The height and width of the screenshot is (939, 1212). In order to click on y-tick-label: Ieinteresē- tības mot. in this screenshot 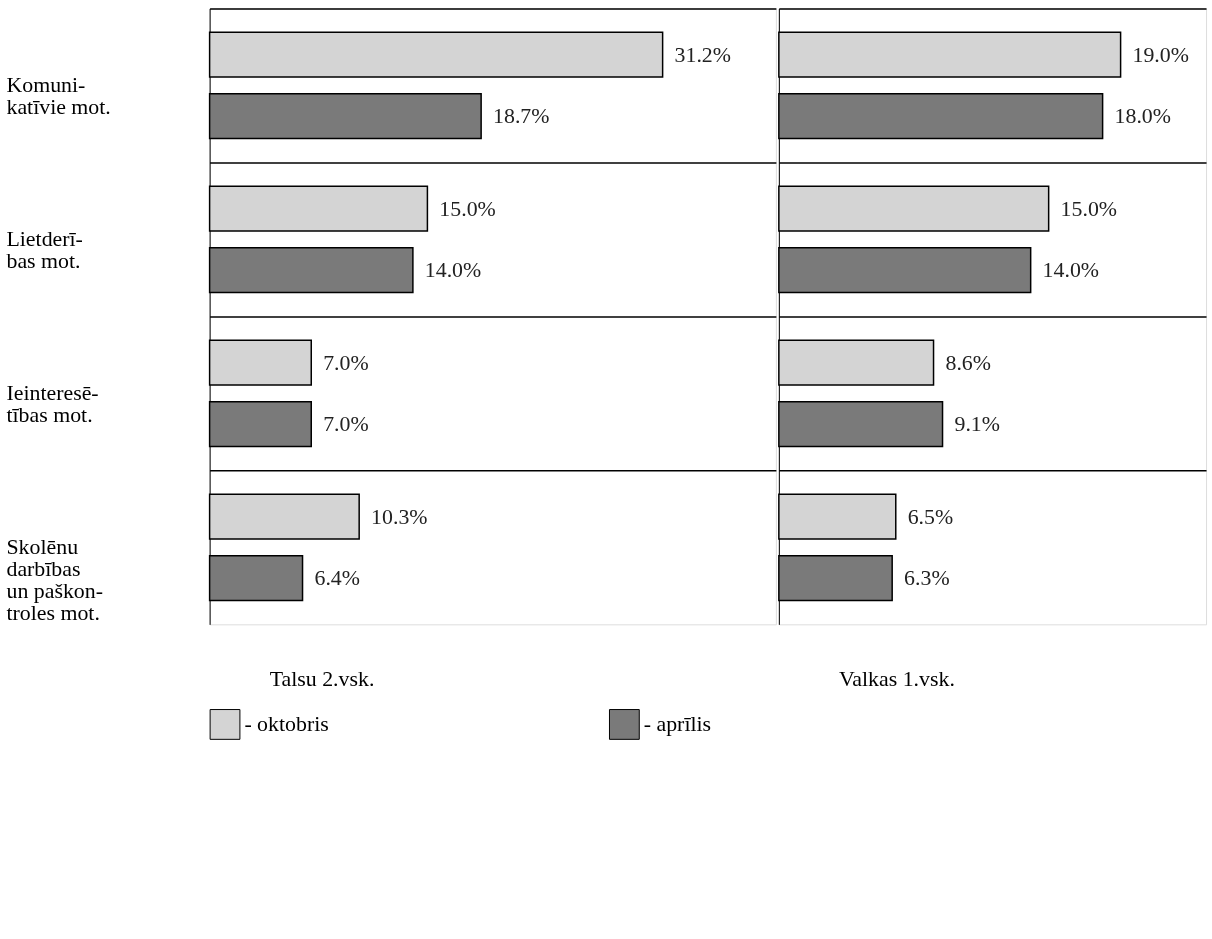, I will do `click(52, 404)`.